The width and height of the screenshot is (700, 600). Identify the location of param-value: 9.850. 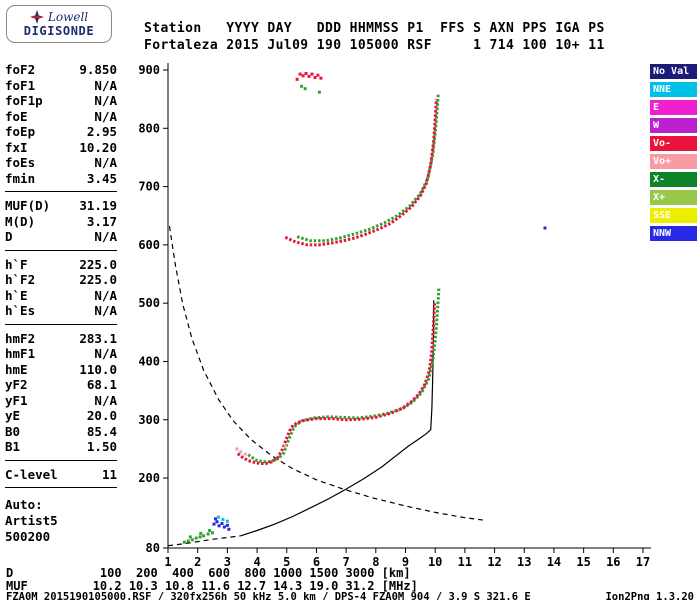
(98, 69).